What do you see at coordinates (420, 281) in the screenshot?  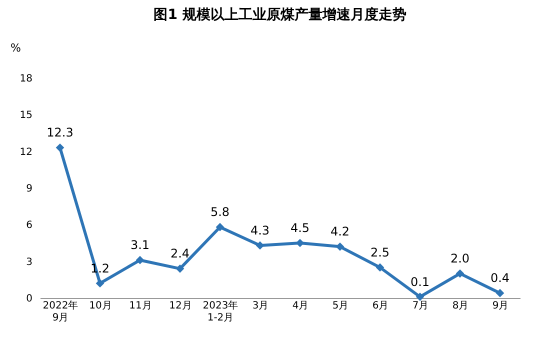 I see `data-label: 0.1` at bounding box center [420, 281].